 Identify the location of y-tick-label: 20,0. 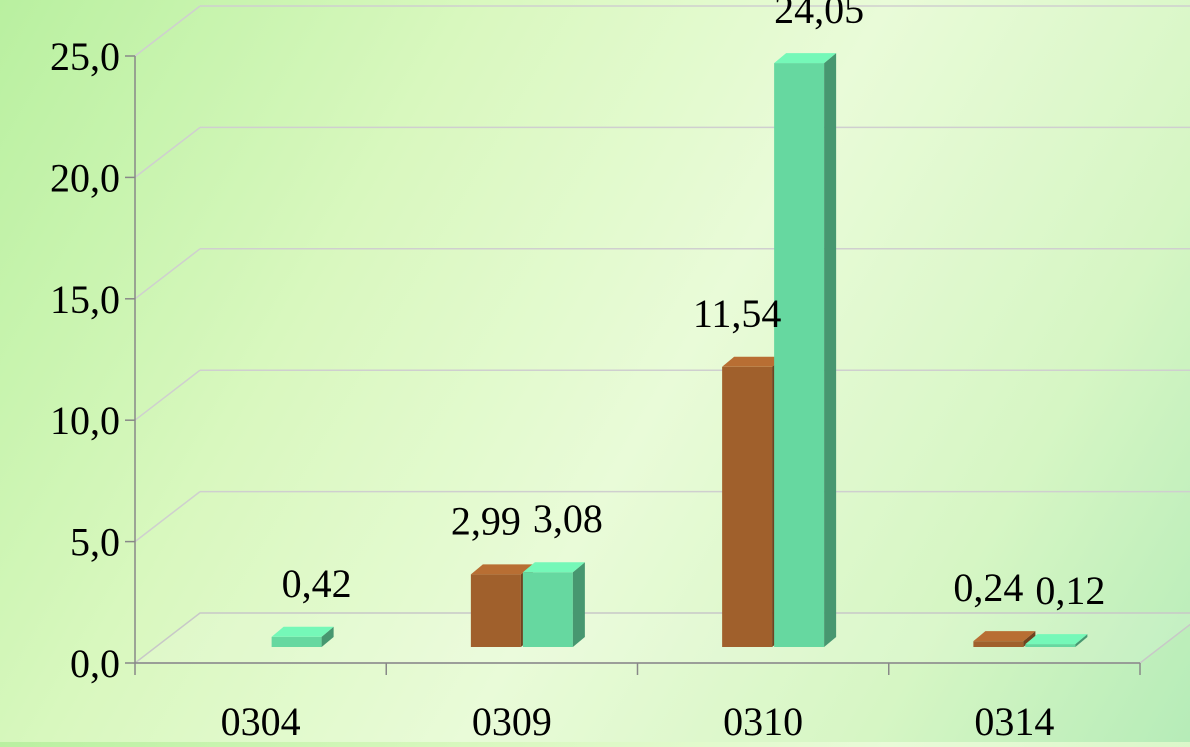
(85, 177).